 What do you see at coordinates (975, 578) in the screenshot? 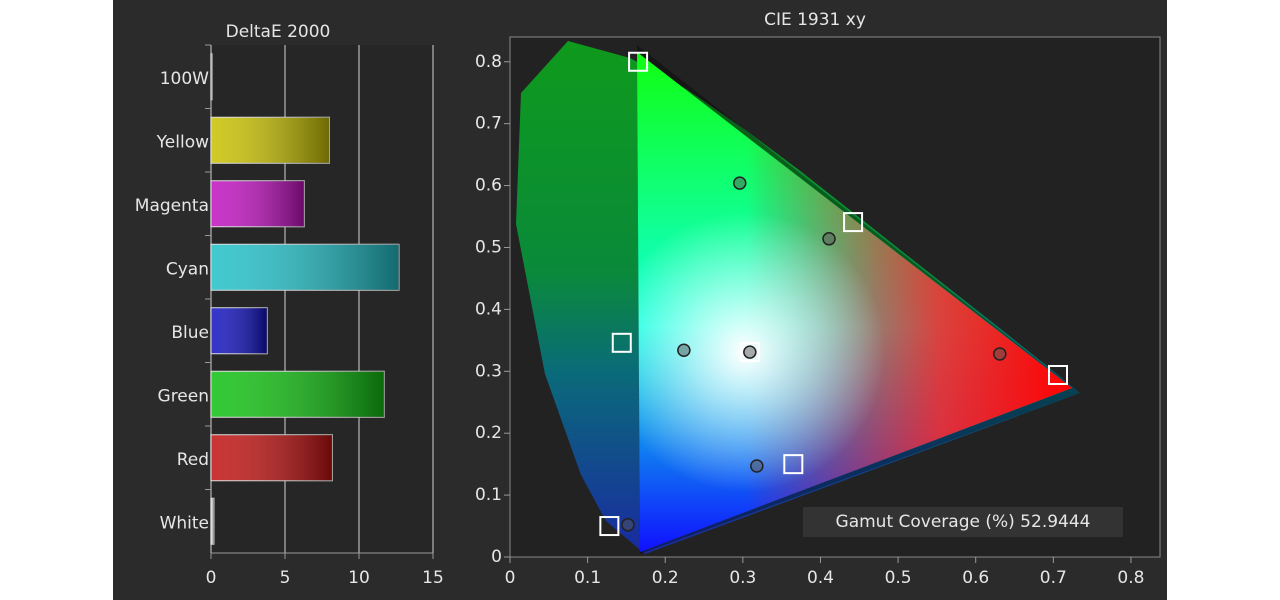
I see `x-tick-label: 0.6` at bounding box center [975, 578].